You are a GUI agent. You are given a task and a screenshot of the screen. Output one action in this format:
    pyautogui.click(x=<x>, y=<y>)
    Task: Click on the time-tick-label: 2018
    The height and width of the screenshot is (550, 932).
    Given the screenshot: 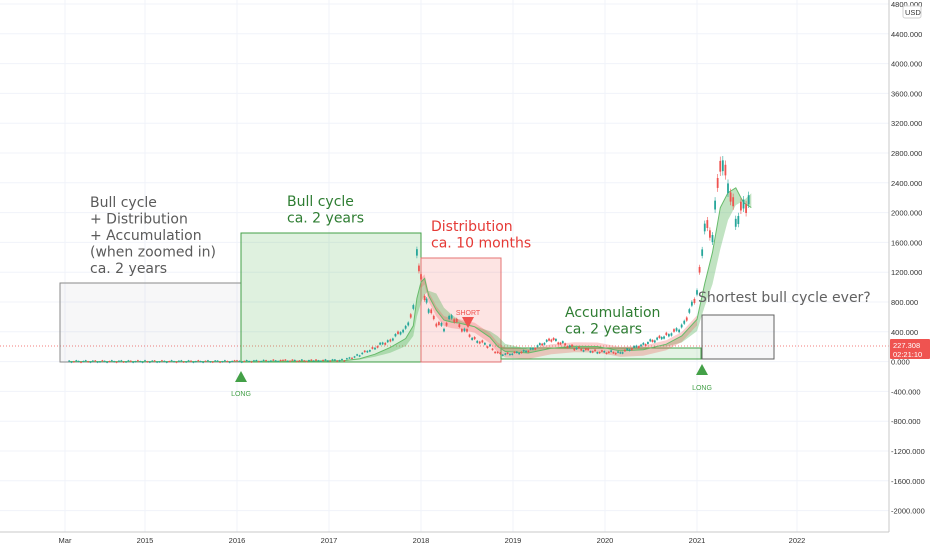 What is the action you would take?
    pyautogui.click(x=421, y=540)
    